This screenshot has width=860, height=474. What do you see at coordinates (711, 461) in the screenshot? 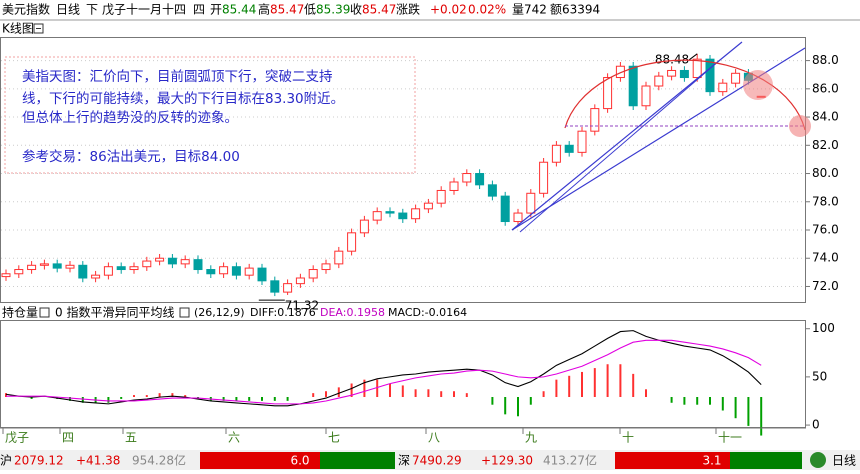
I see `sz-ratio: 3.1` at bounding box center [711, 461].